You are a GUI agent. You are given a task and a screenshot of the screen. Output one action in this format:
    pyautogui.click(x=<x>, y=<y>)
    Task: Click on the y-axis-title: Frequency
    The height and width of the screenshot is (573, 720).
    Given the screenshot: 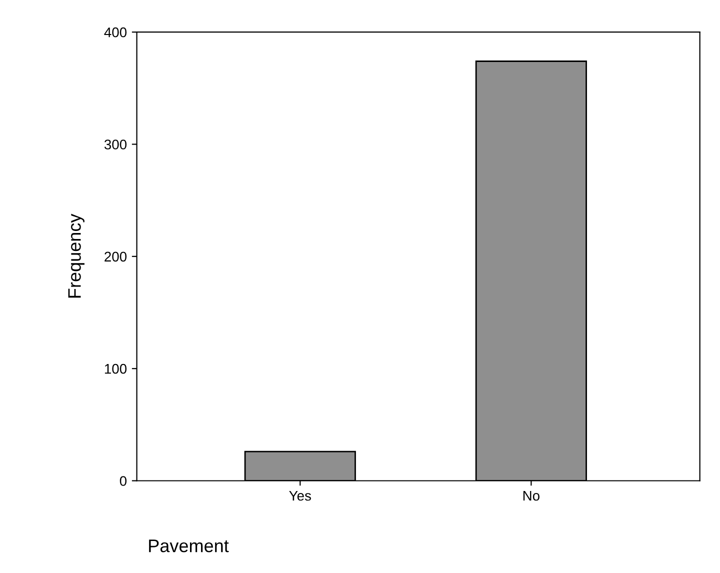 What is the action you would take?
    pyautogui.click(x=76, y=256)
    